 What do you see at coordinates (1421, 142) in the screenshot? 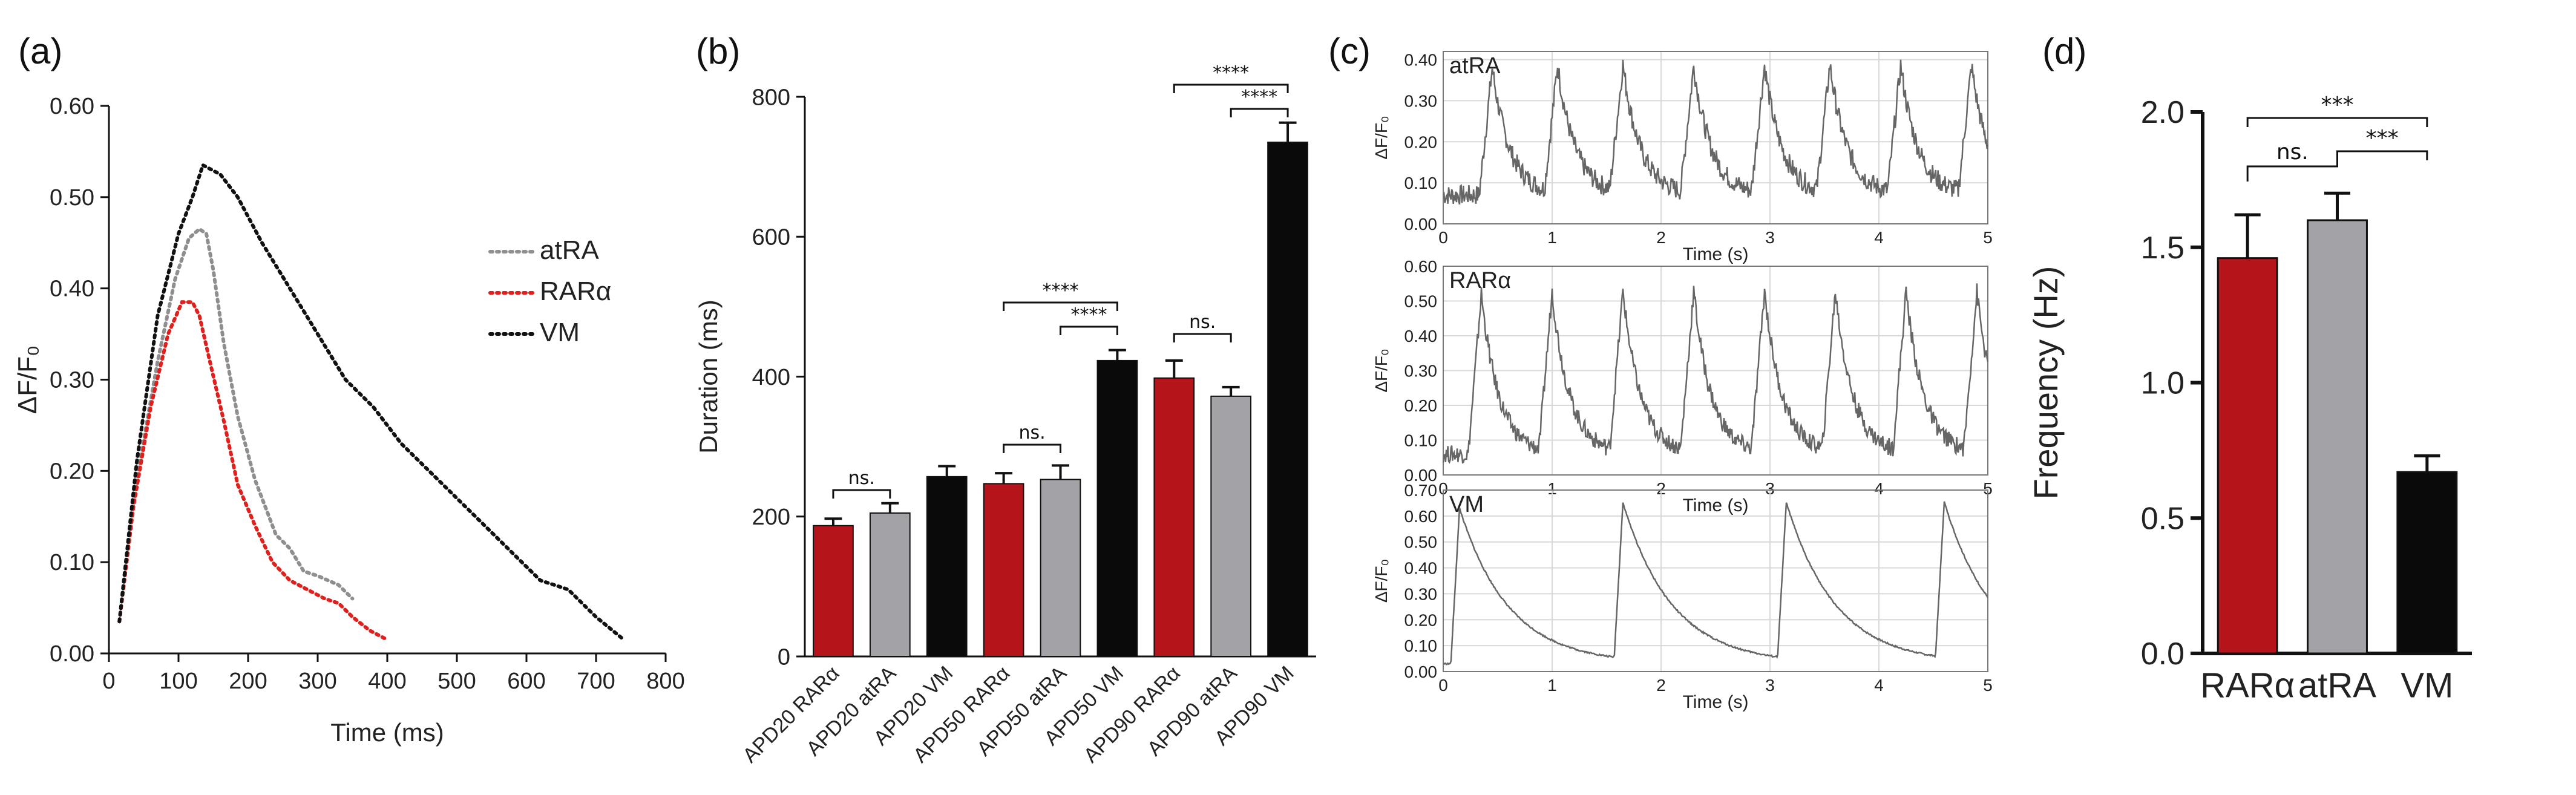
I see `c1-y-tick-label: 0.20` at bounding box center [1421, 142].